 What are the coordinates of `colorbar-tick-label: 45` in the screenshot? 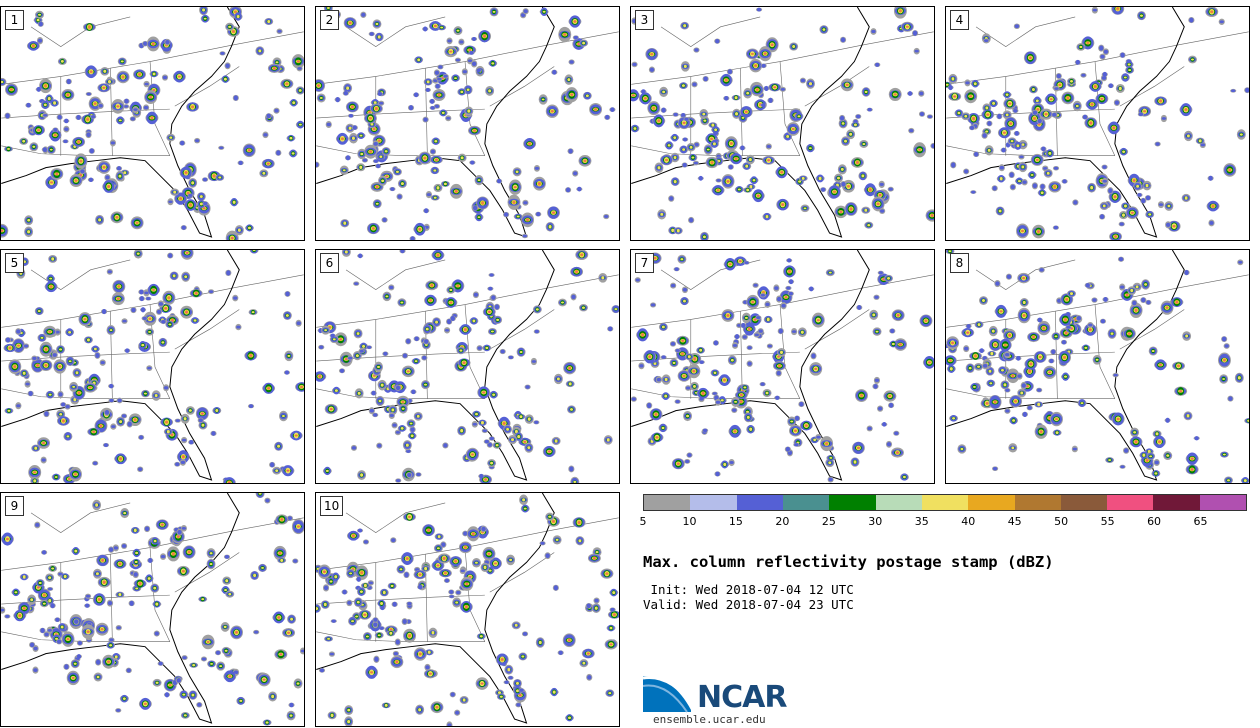 It's located at (1014, 521).